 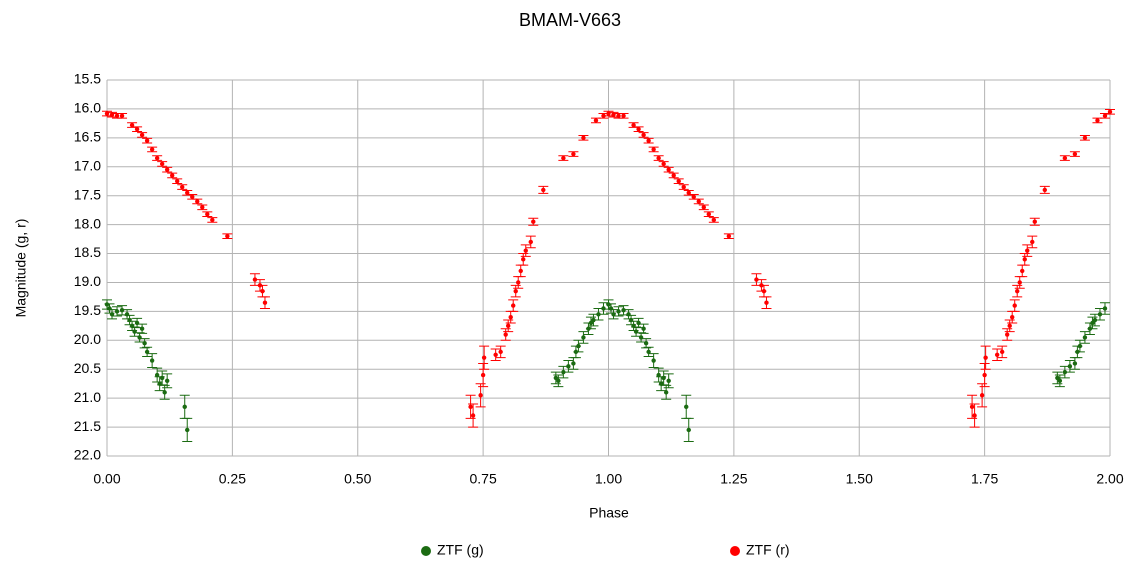 What do you see at coordinates (733, 479) in the screenshot?
I see `x-tick-label: 1.25` at bounding box center [733, 479].